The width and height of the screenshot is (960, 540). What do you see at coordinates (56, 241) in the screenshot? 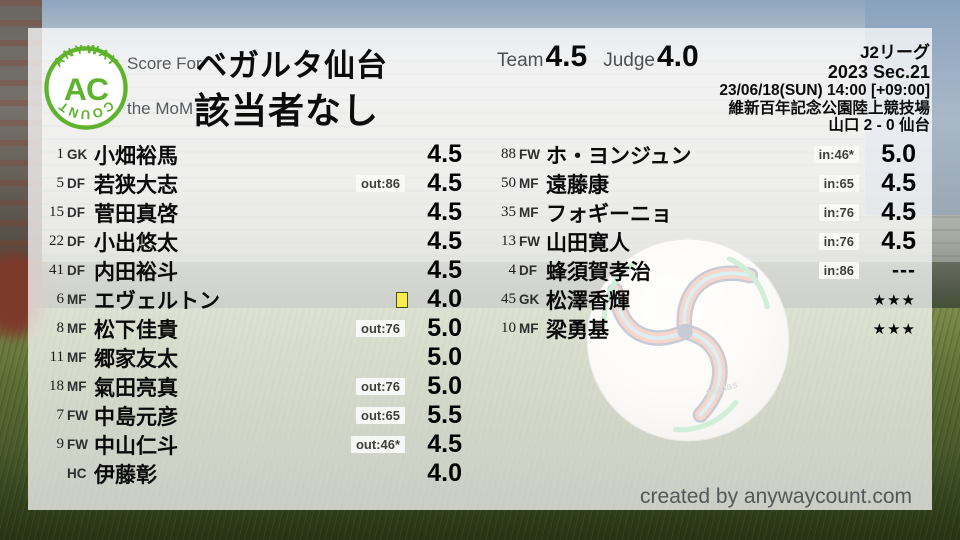
I see `player-number: 22` at bounding box center [56, 241].